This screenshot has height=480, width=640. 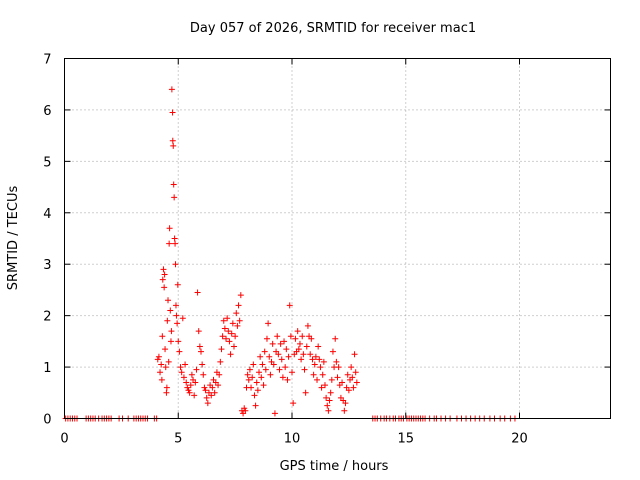 What do you see at coordinates (47, 265) in the screenshot?
I see `y-tick-label: 3` at bounding box center [47, 265].